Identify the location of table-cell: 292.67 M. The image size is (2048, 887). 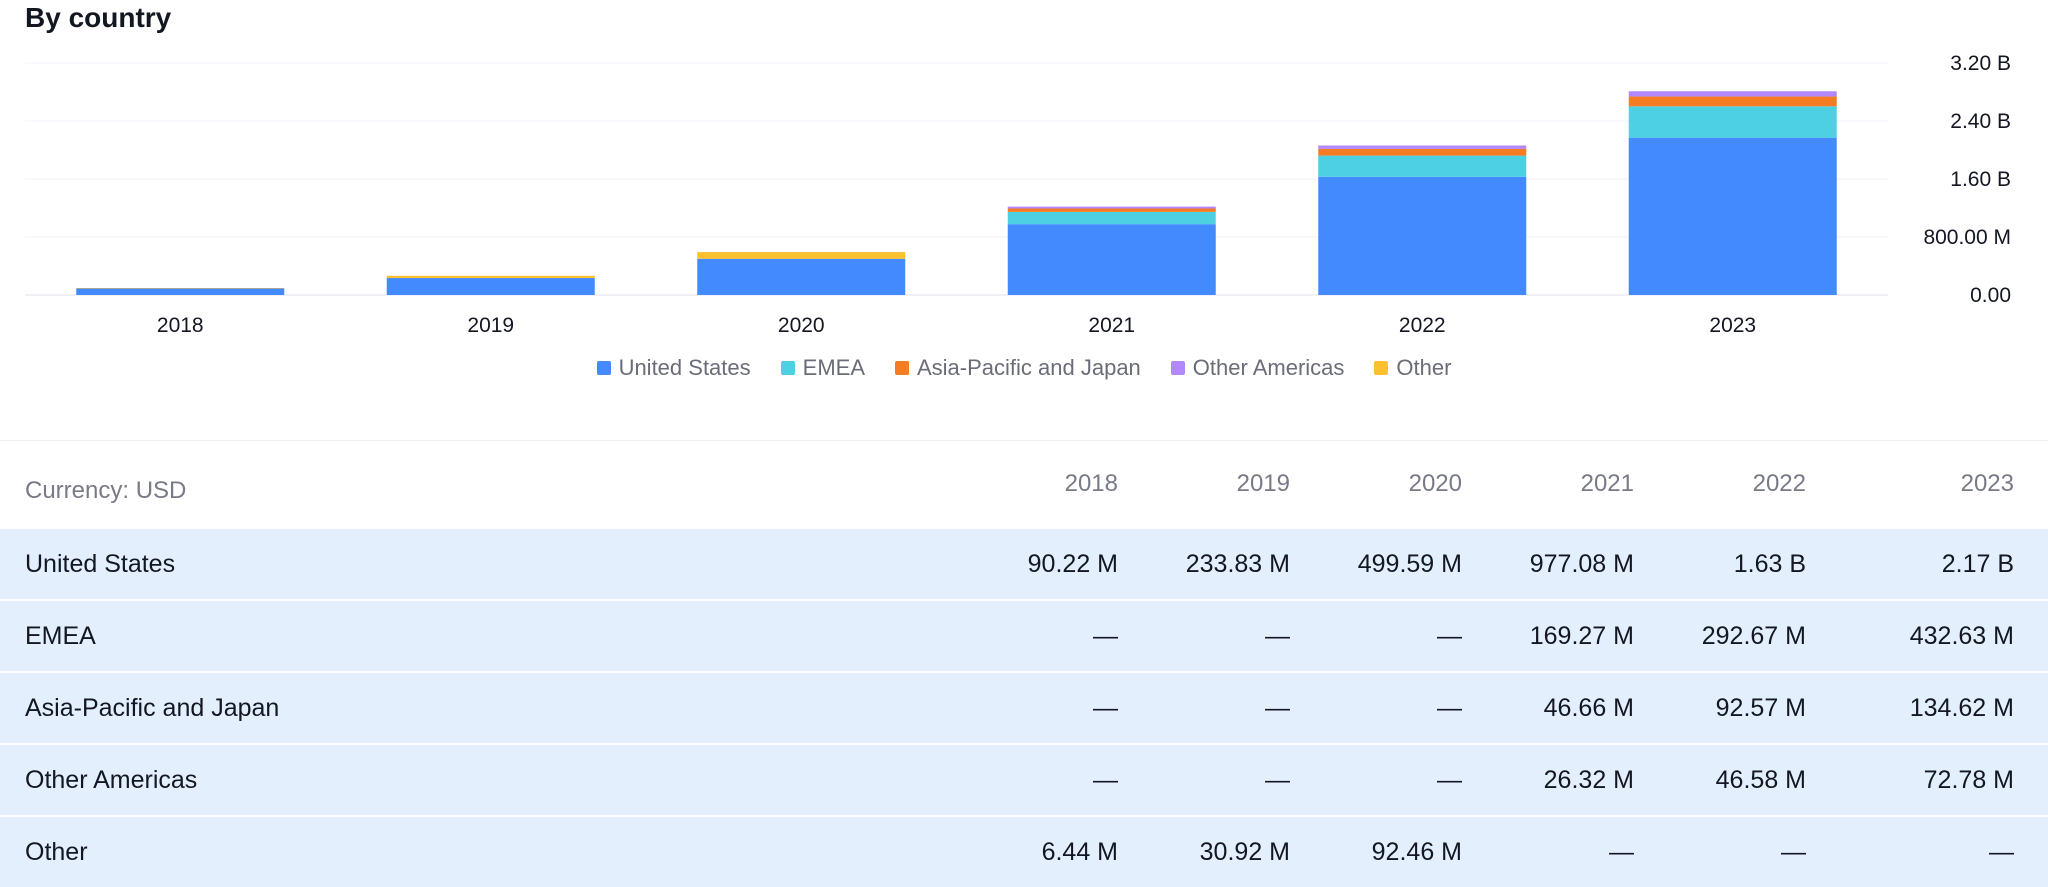
(1754, 635).